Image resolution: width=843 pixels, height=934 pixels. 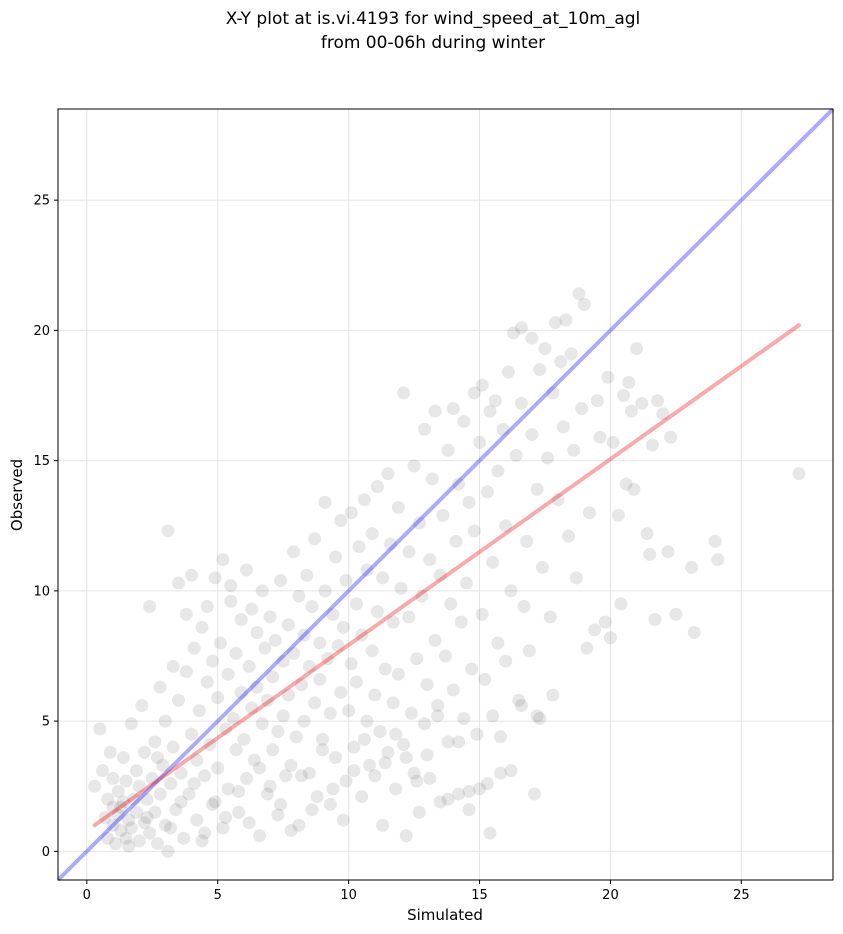 What do you see at coordinates (741, 895) in the screenshot?
I see `x-tick-label-5: 25` at bounding box center [741, 895].